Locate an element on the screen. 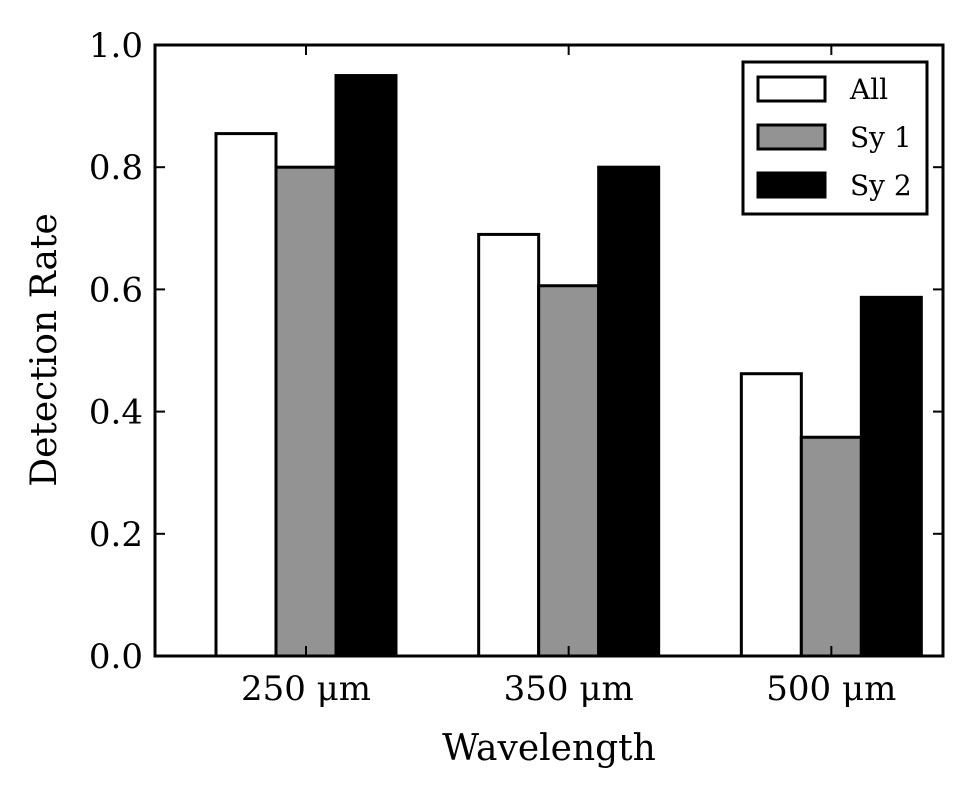 This screenshot has height=802, width=970. legend-label: Sy 2 is located at coordinates (881, 185).